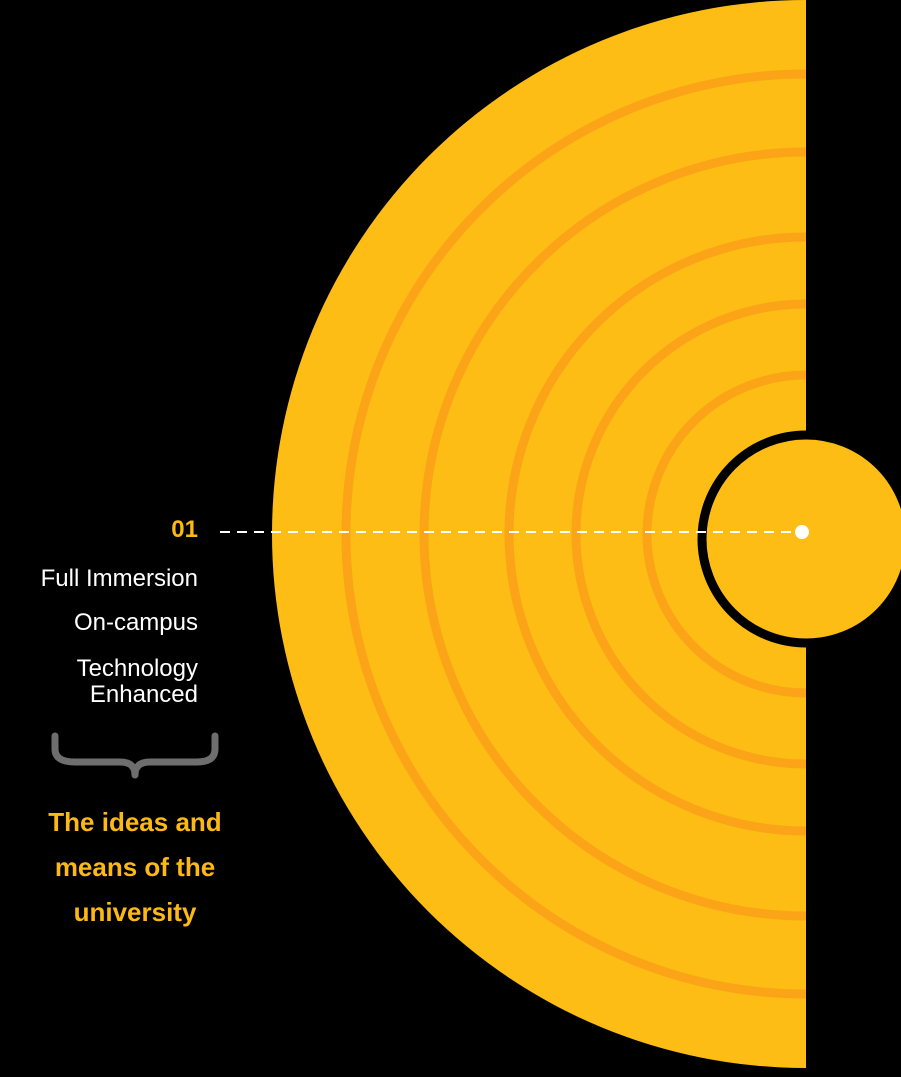 Image resolution: width=901 pixels, height=1077 pixels. Describe the element at coordinates (135, 822) in the screenshot. I see `summary-line-1: The ideas and` at that location.